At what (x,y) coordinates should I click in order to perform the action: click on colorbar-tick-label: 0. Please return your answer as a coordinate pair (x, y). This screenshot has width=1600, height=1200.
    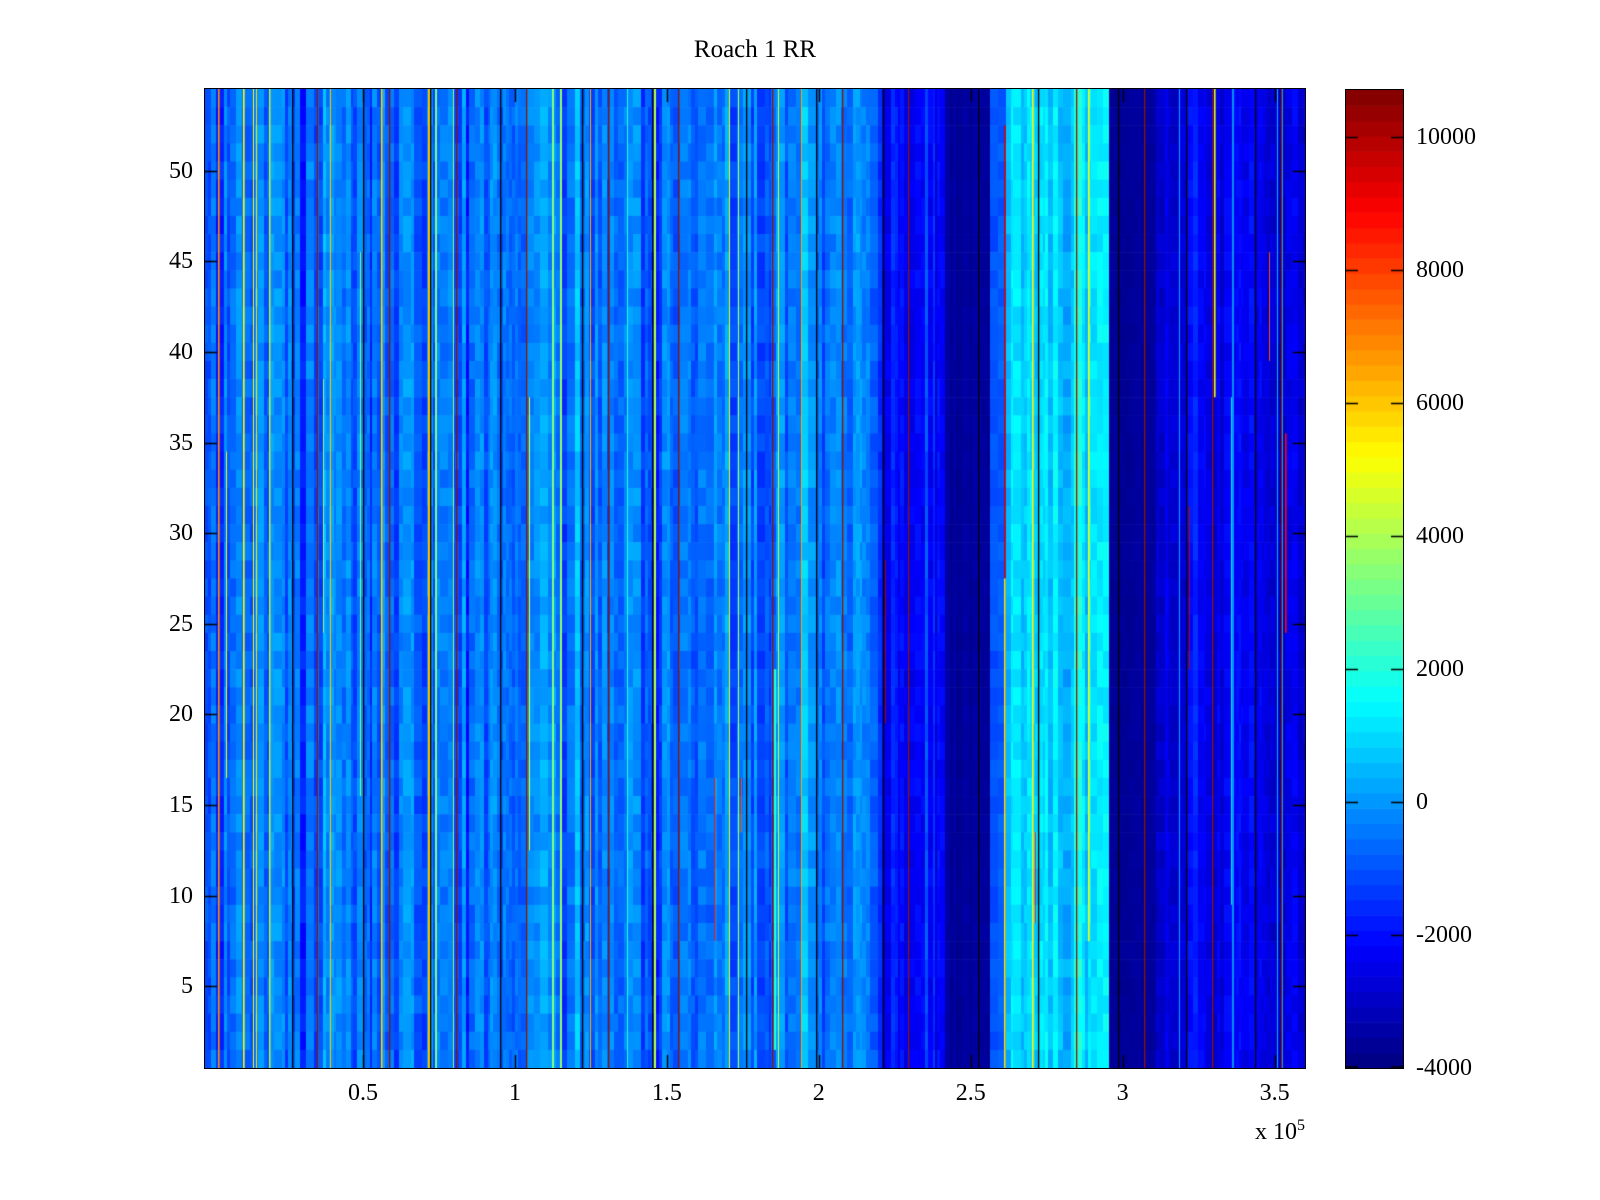
    Looking at the image, I should click on (1422, 802).